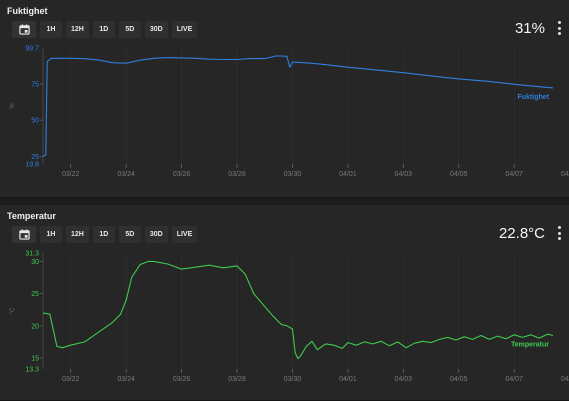 The width and height of the screenshot is (569, 401). What do you see at coordinates (35, 84) in the screenshot?
I see `y-tick-label: 75` at bounding box center [35, 84].